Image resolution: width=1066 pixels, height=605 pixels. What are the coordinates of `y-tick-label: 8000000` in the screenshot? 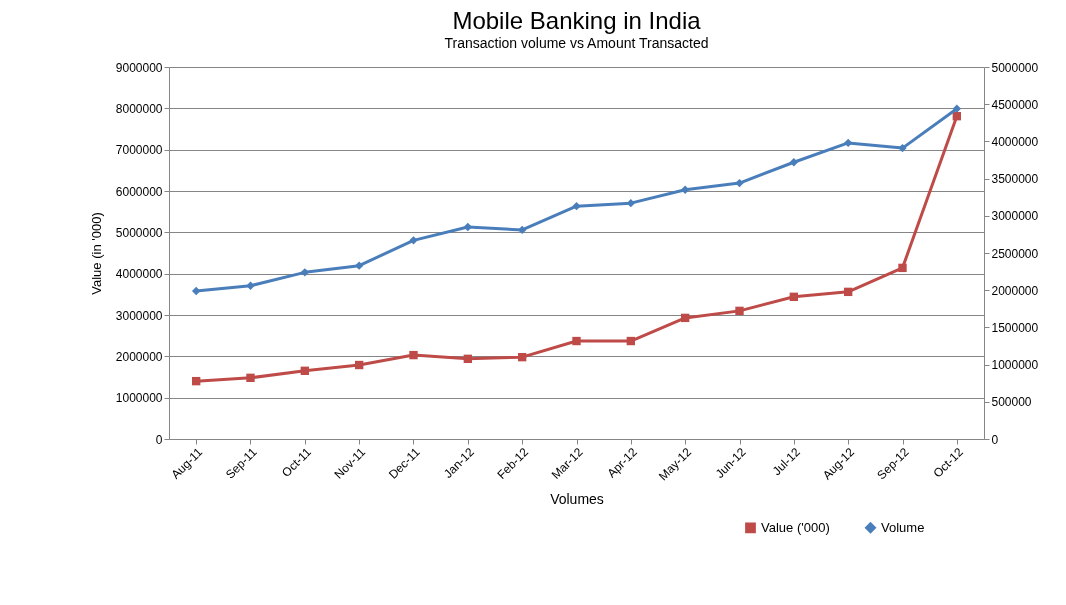 It's located at (139, 108).